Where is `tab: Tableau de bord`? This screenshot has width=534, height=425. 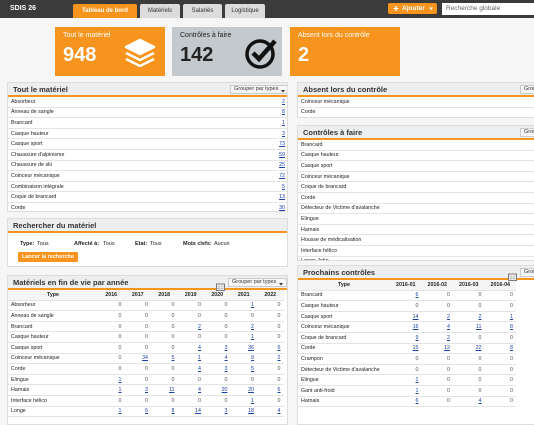
tab: Tableau de bord is located at coordinates (105, 11).